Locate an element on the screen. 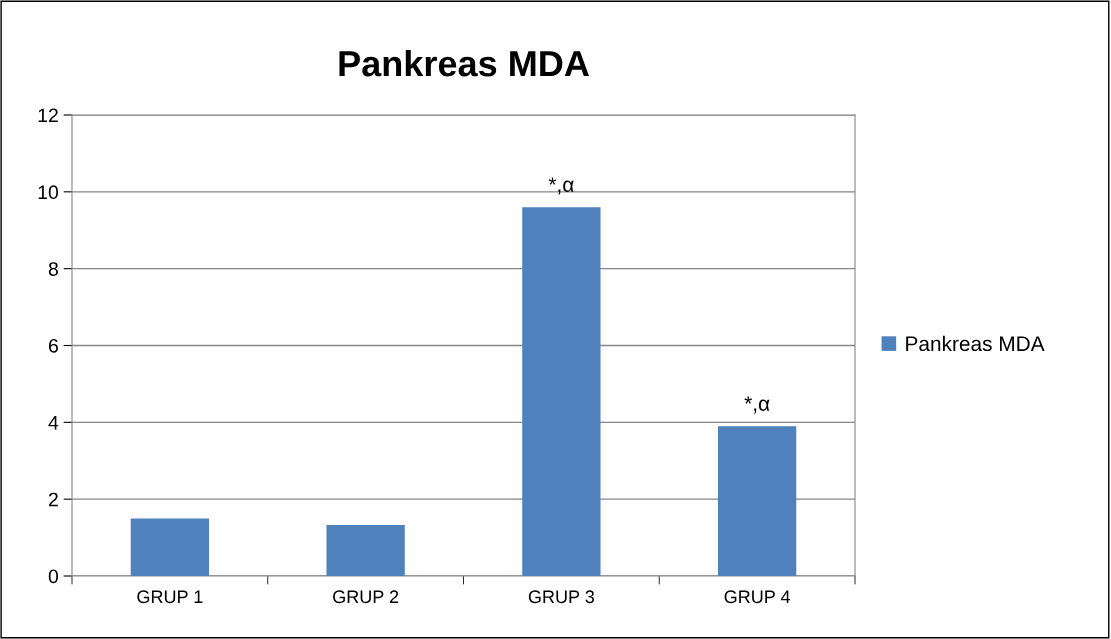 This screenshot has width=1111, height=639. x-tick-label: GRUP 3 is located at coordinates (561, 597).